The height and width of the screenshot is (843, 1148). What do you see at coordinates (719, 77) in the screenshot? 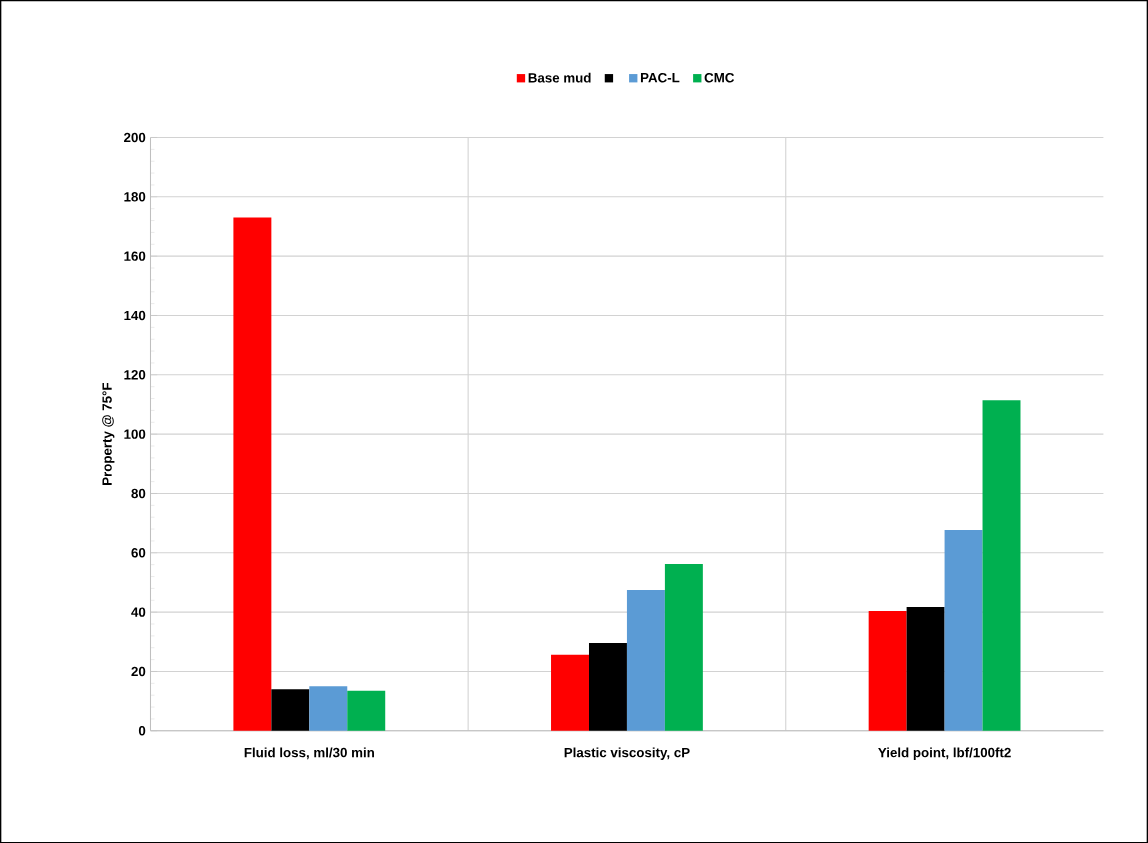
I see `legend-label: CMC` at bounding box center [719, 77].